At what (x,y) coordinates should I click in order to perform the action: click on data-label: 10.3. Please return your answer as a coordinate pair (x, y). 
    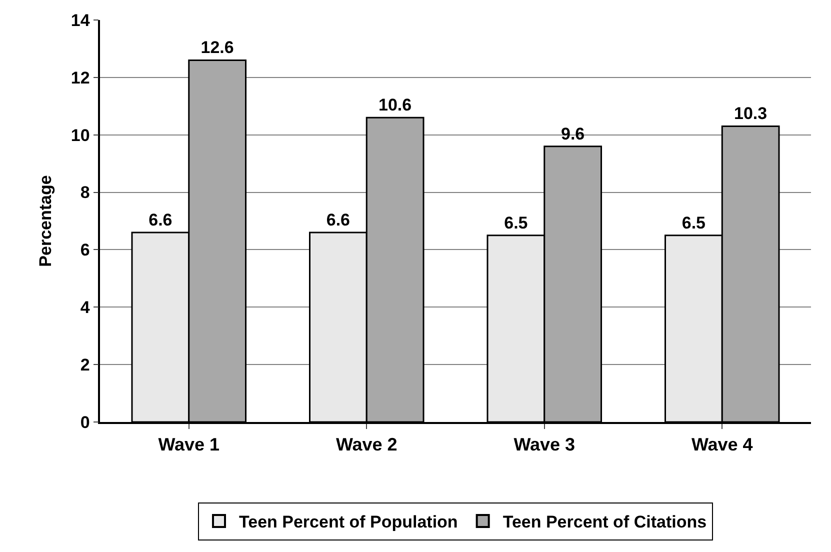
    Looking at the image, I should click on (751, 114).